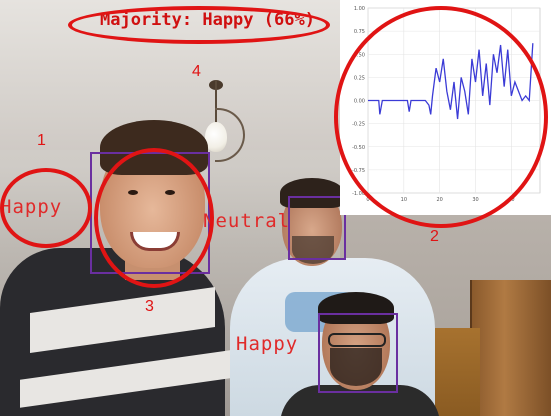  Describe the element at coordinates (359, 32) in the screenshot. I see `y-tick-label: 0.75` at that location.